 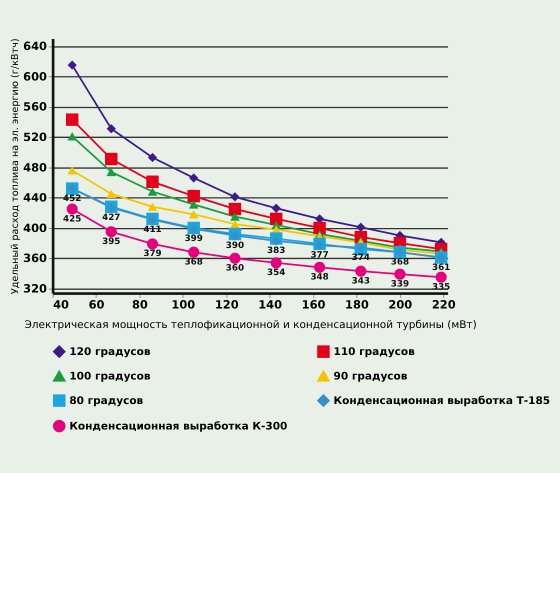 What do you see at coordinates (375, 352) in the screenshot?
I see `legend-label: 110 градусов` at bounding box center [375, 352].